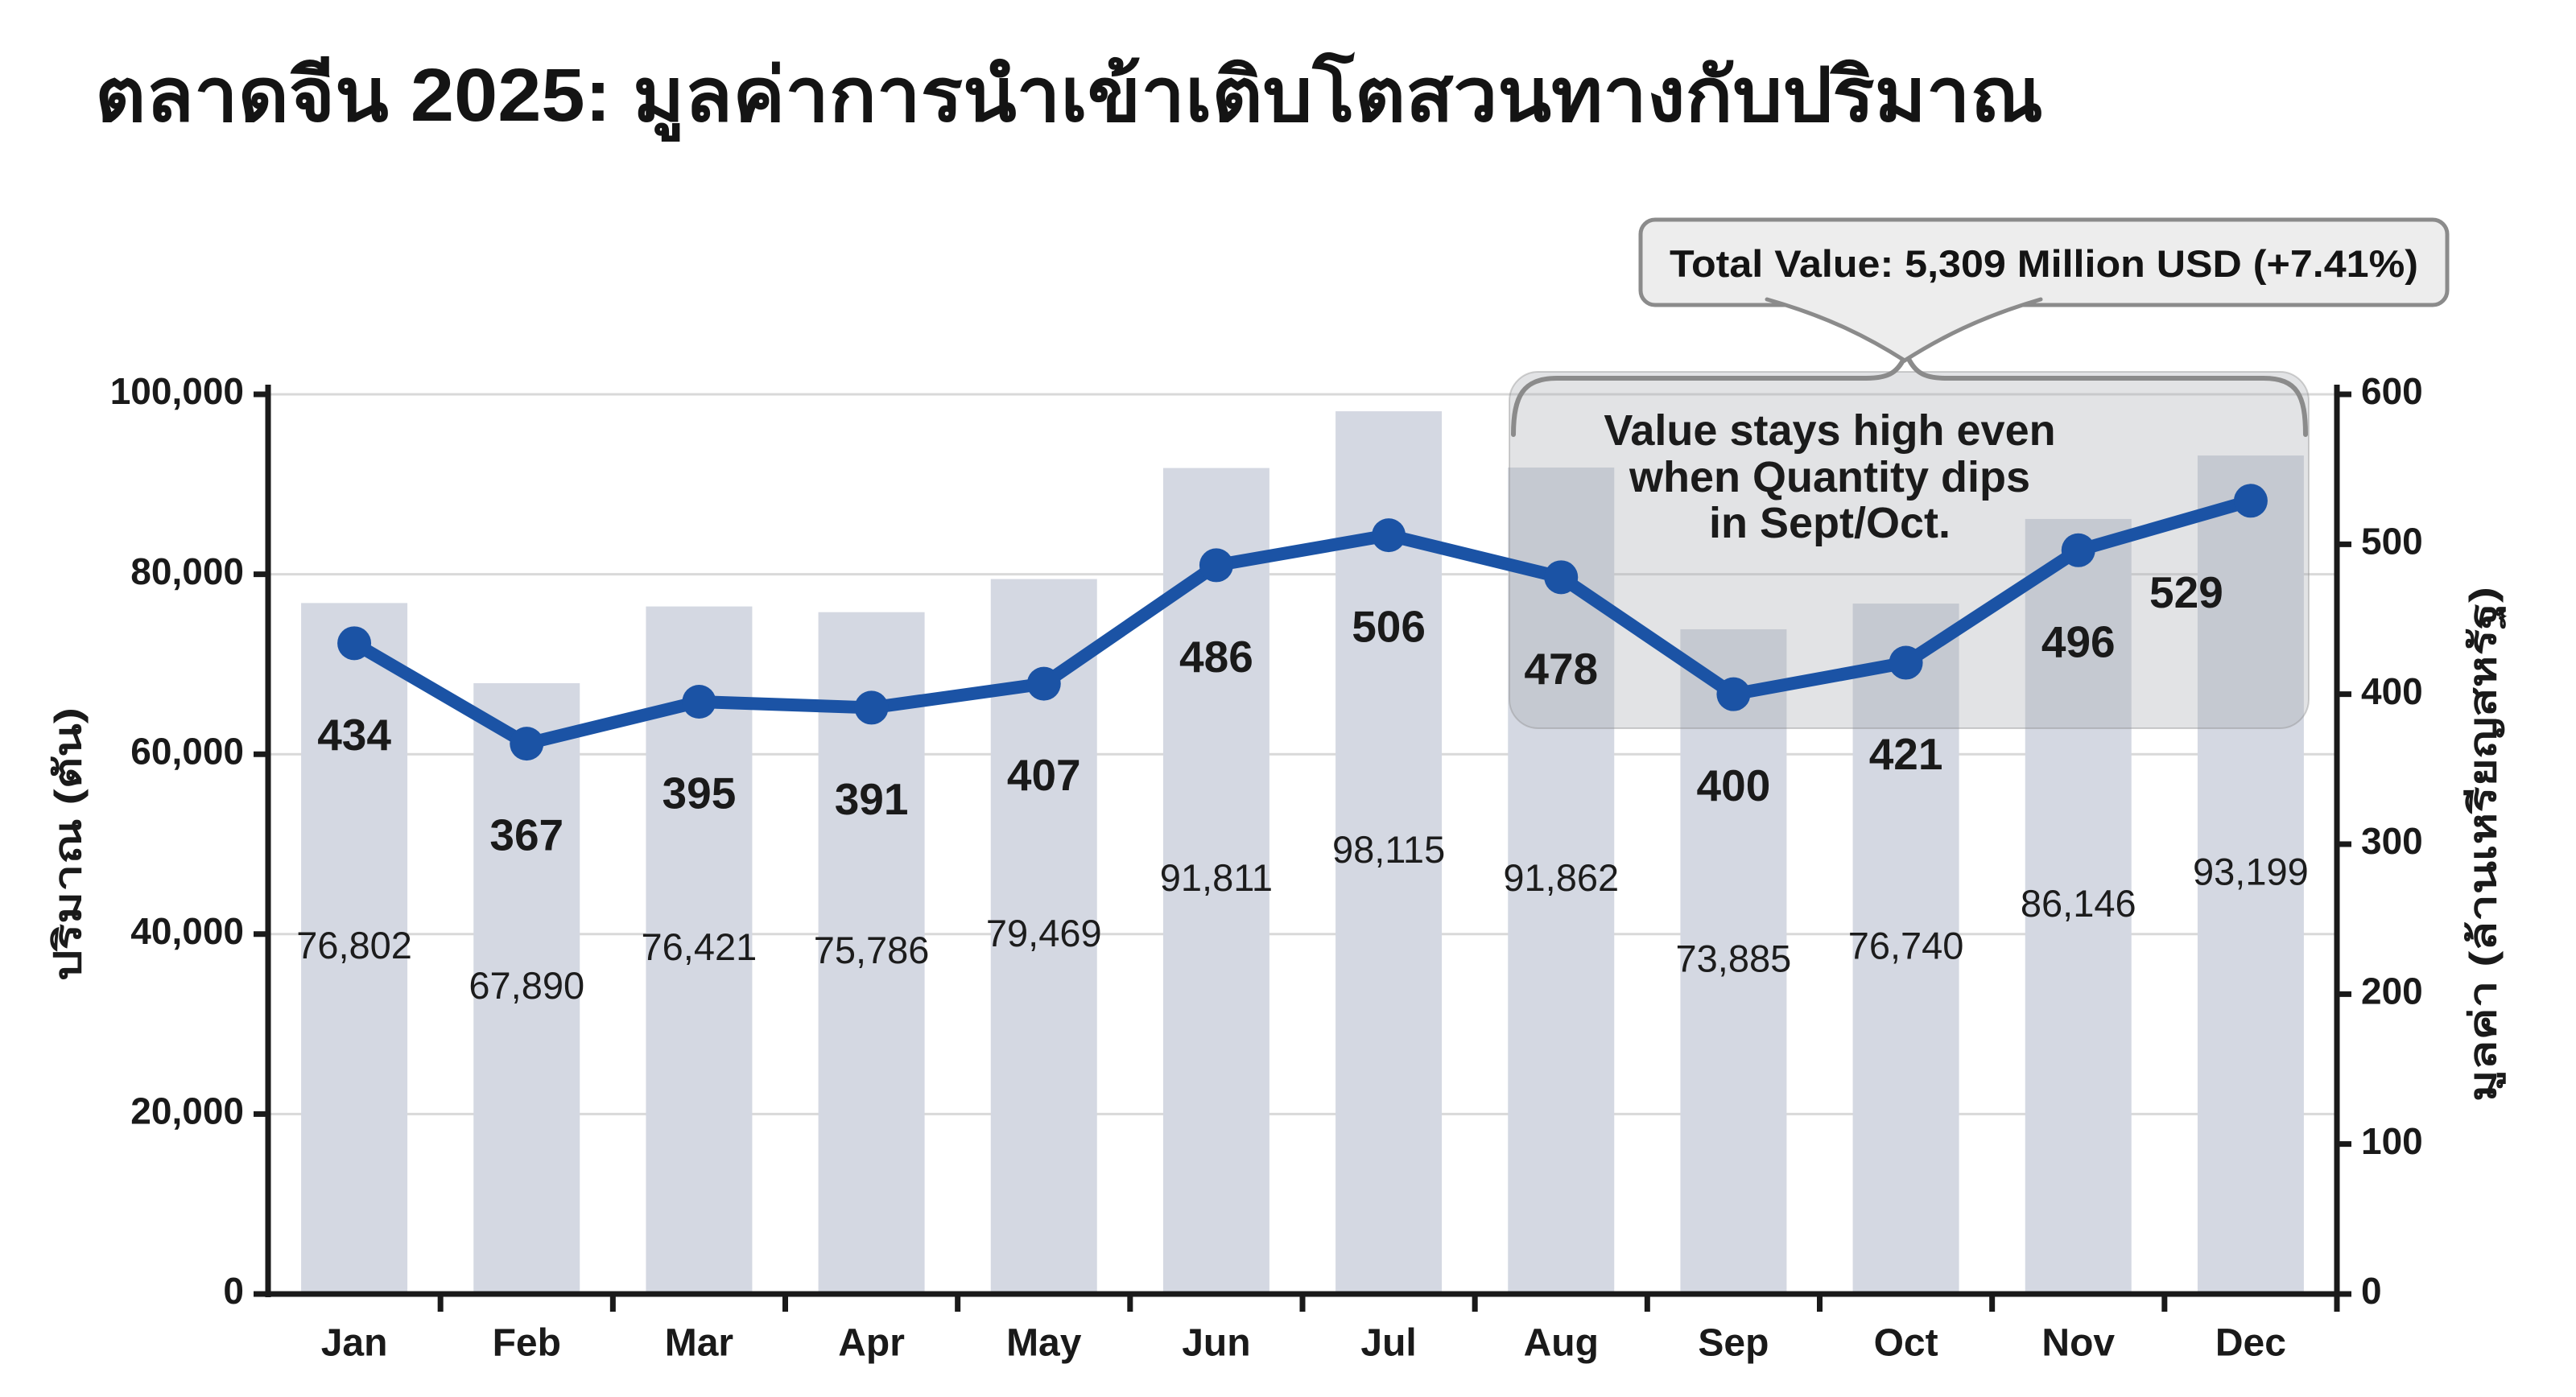 This screenshot has width=2576, height=1397. Describe the element at coordinates (1829, 430) in the screenshot. I see `annotation-line-1: Value stays high even` at that location.